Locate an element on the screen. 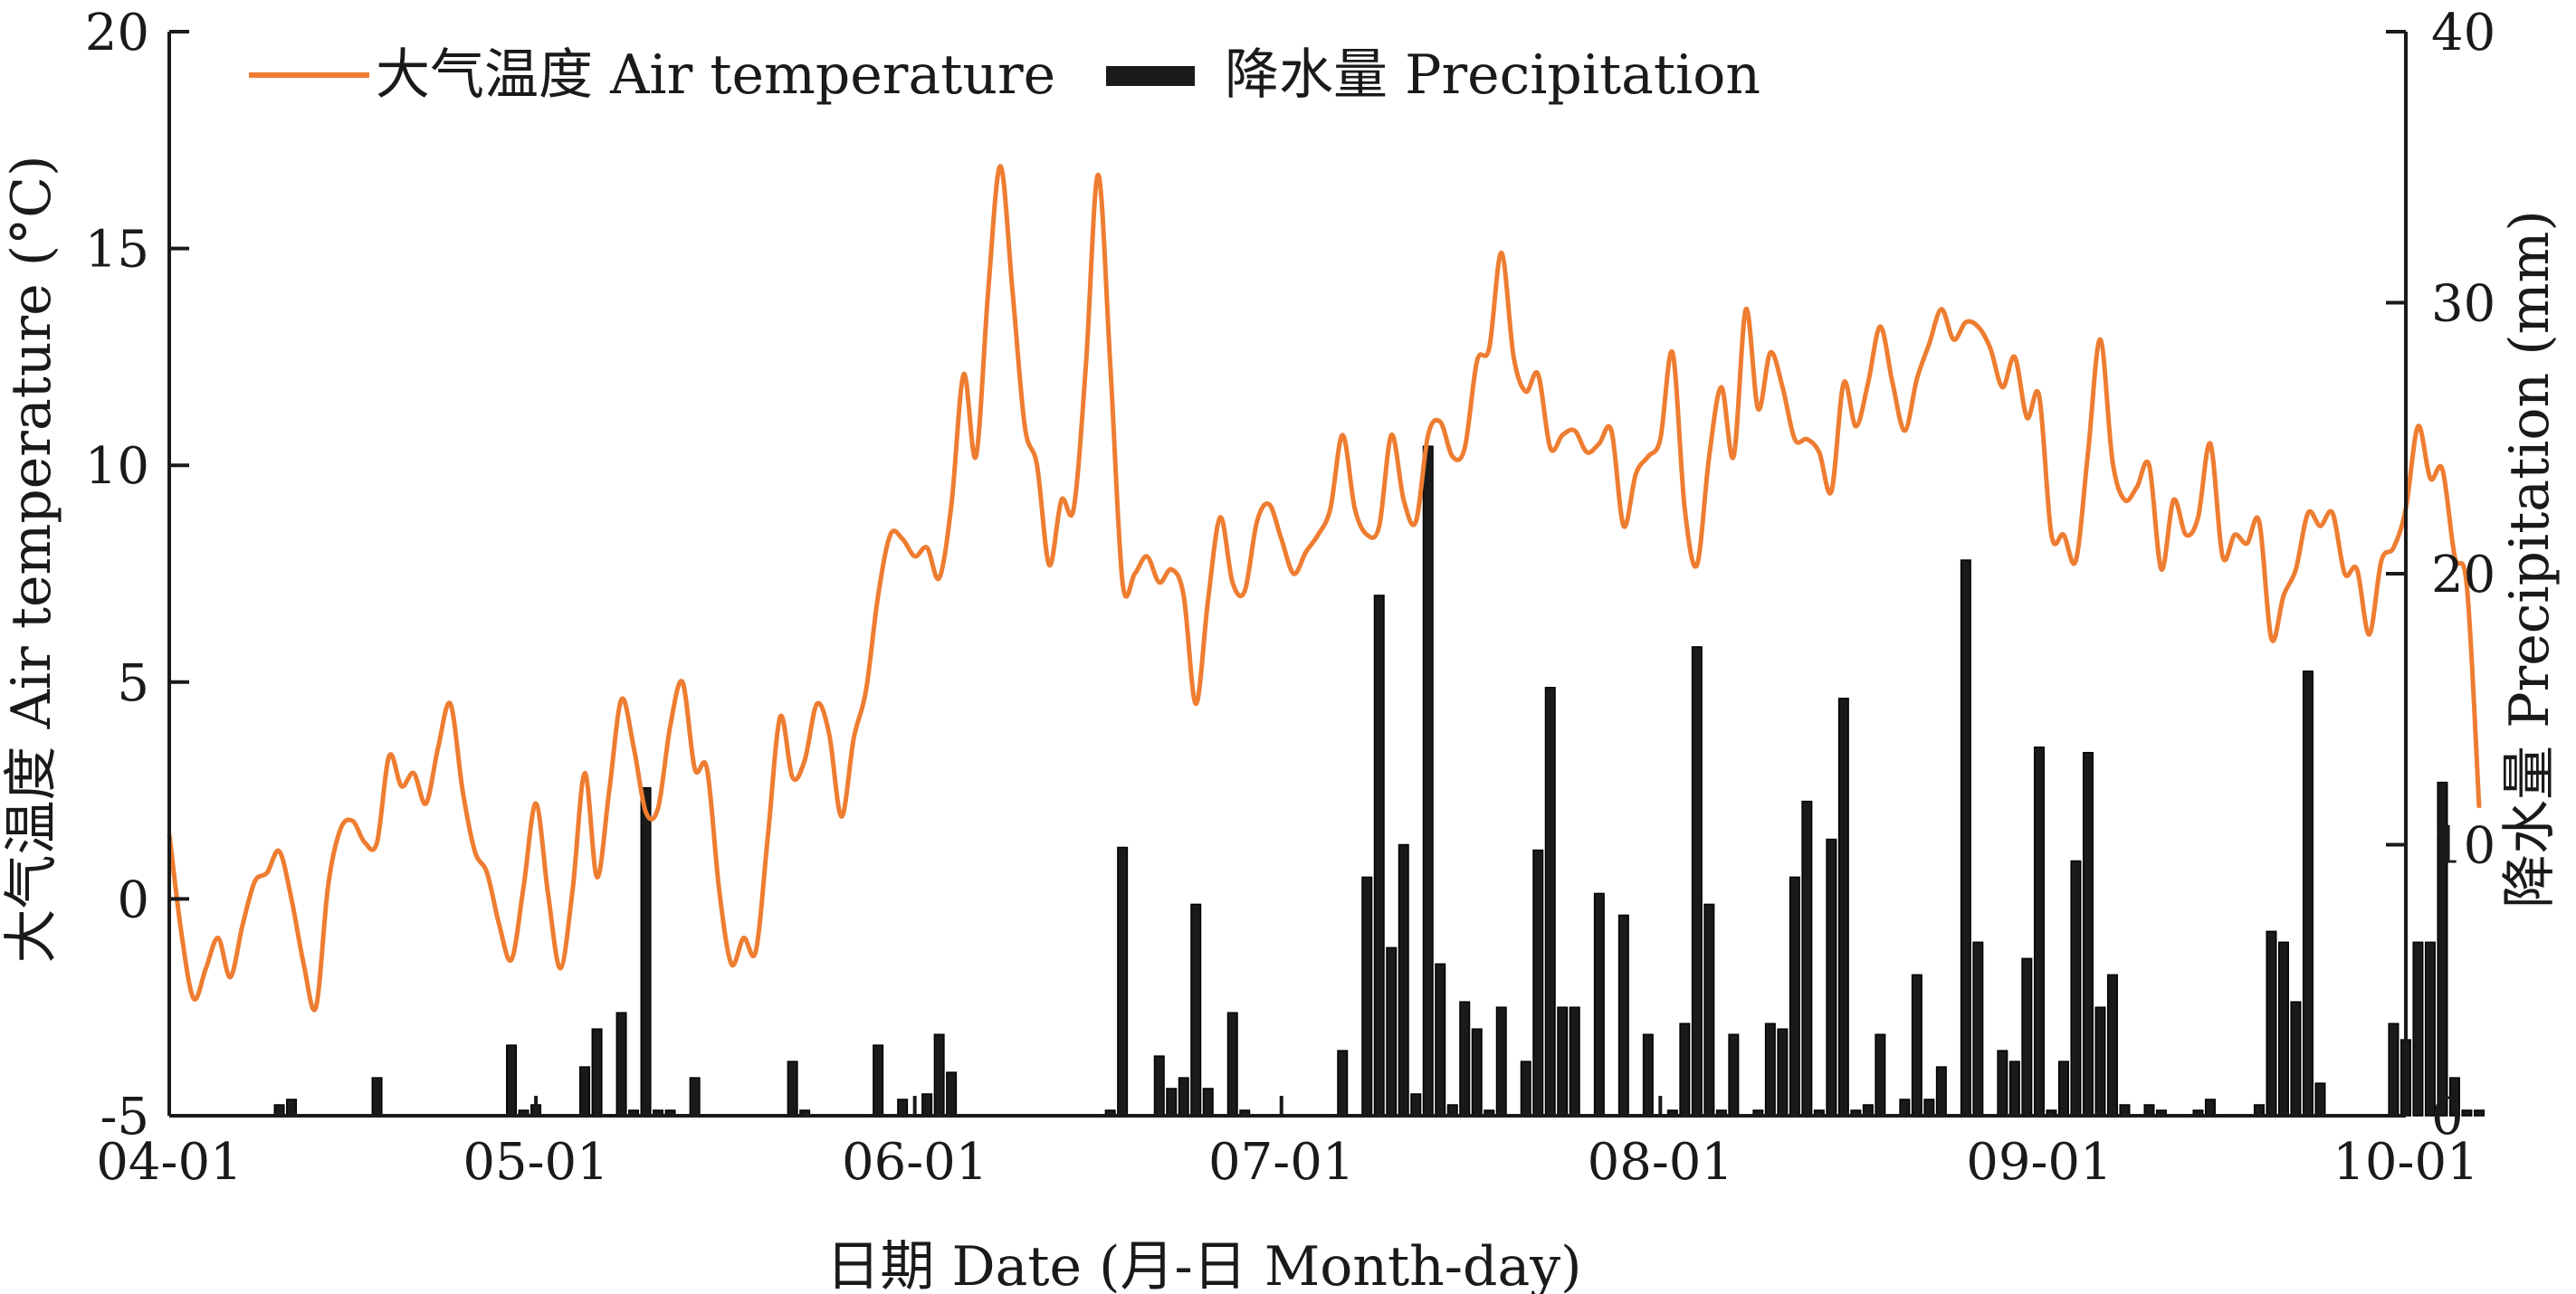 Image resolution: width=2576 pixels, height=1294 pixels. x-tick-label: 06-01 is located at coordinates (914, 1162).